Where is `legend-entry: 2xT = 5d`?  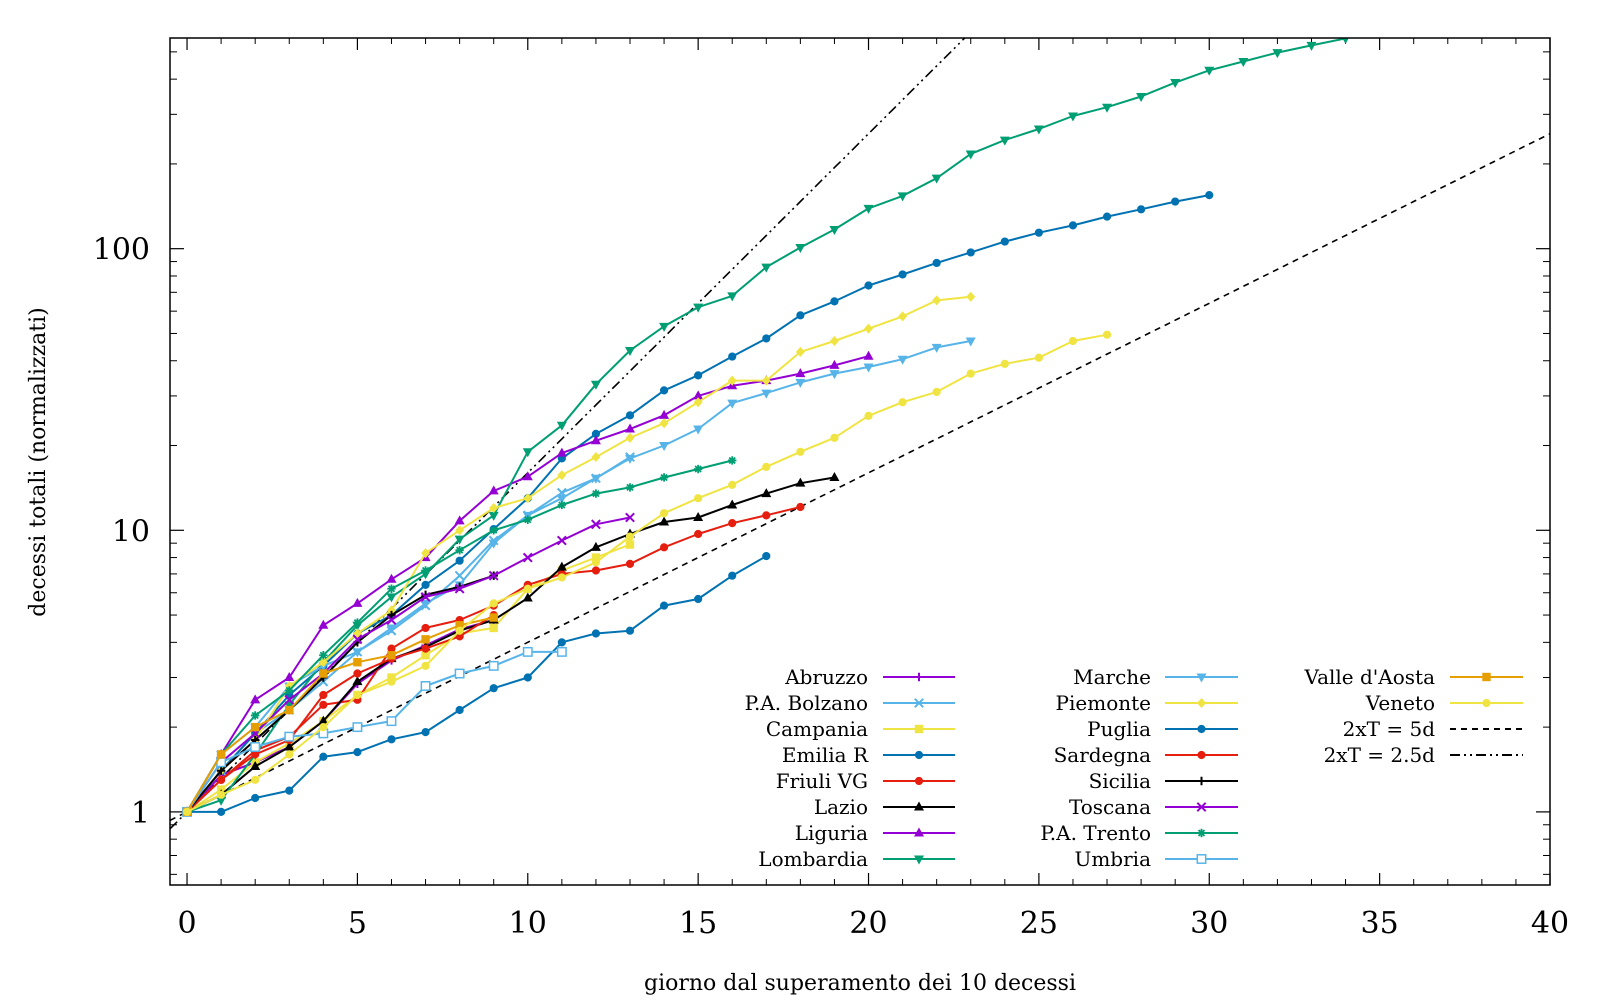 legend-entry: 2xT = 5d is located at coordinates (1433, 729).